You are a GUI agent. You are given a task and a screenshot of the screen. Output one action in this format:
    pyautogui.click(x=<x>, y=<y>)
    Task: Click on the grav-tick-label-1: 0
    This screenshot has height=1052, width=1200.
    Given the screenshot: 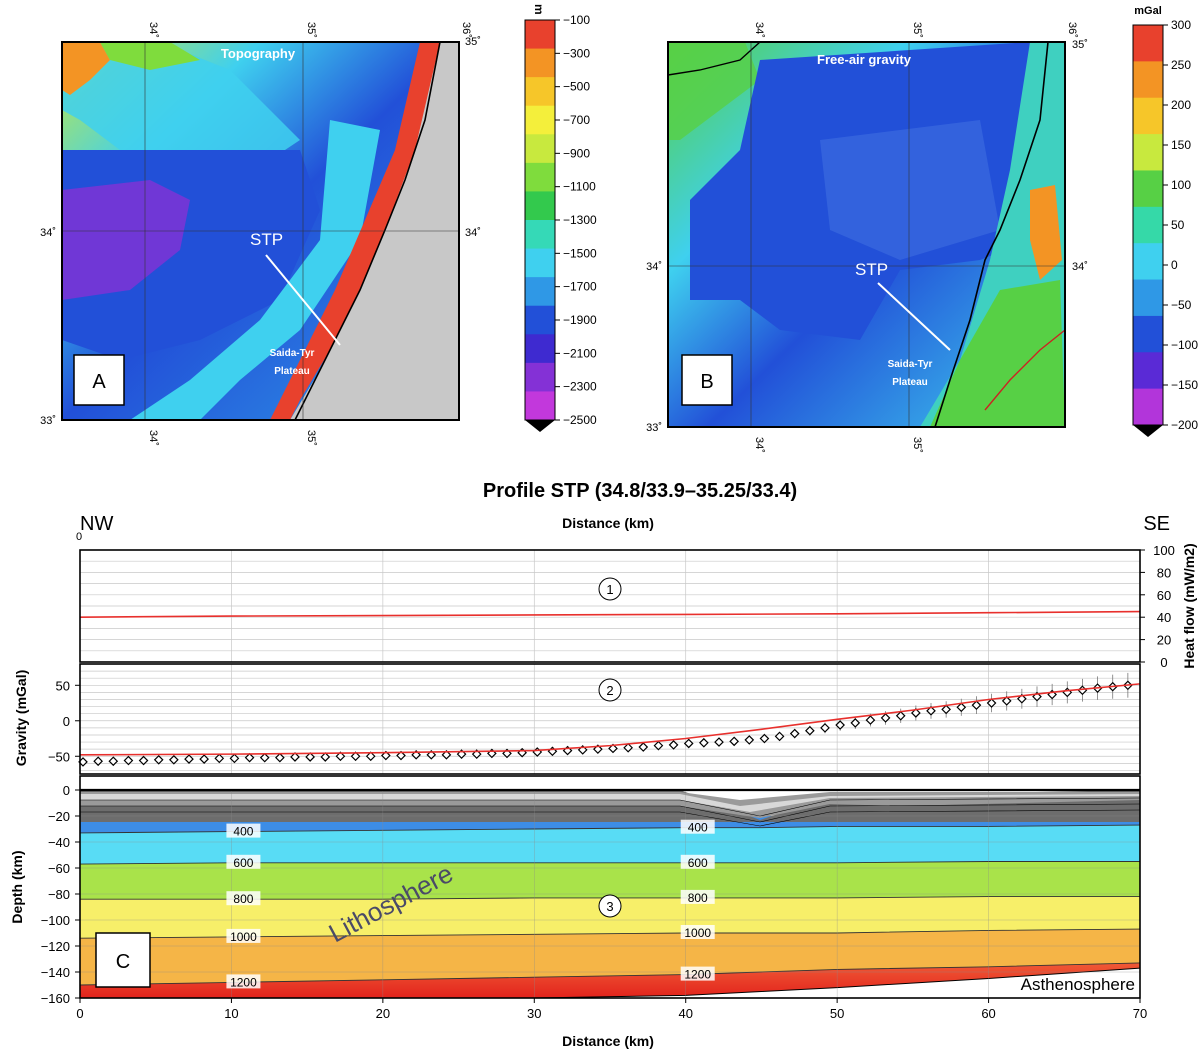 What is the action you would take?
    pyautogui.click(x=66, y=721)
    